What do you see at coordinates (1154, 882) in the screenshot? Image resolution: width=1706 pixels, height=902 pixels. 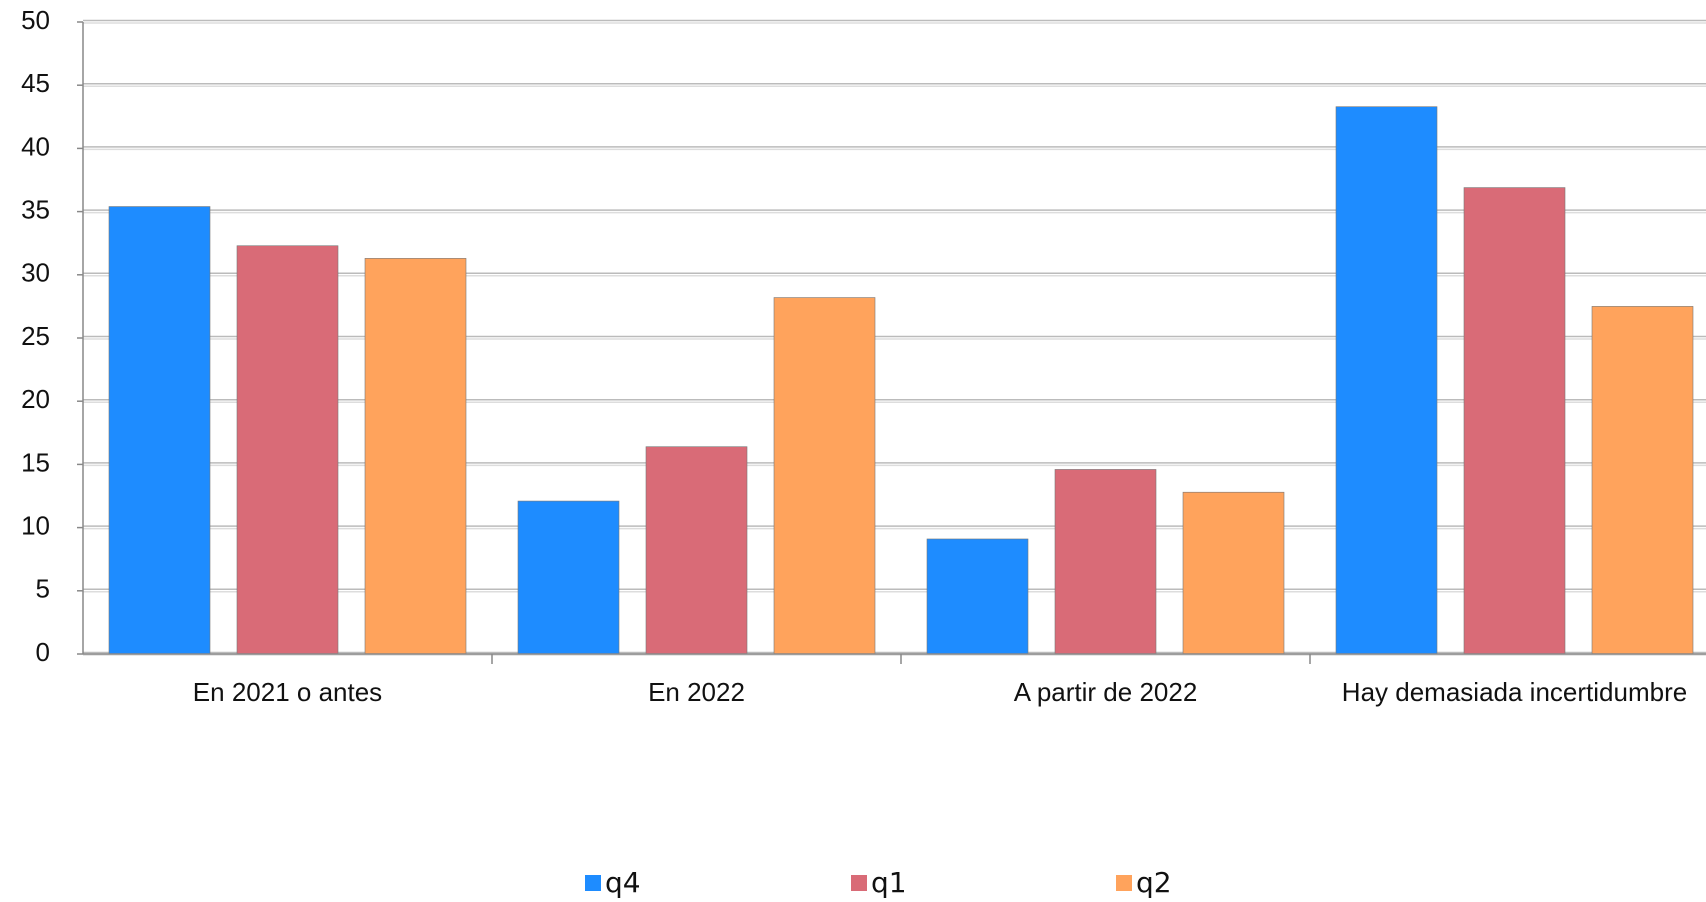 I see `legend-label: q2` at bounding box center [1154, 882].